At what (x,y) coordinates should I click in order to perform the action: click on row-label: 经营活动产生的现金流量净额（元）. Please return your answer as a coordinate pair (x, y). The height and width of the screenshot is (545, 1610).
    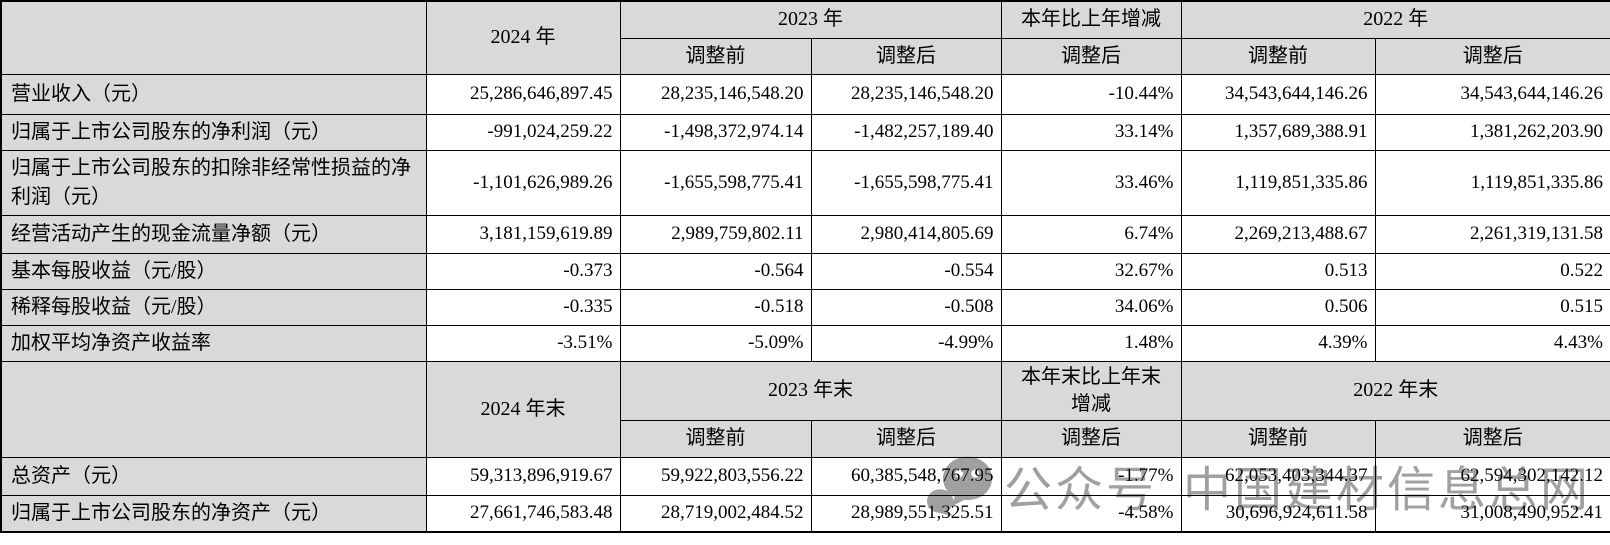
    Looking at the image, I should click on (213, 234).